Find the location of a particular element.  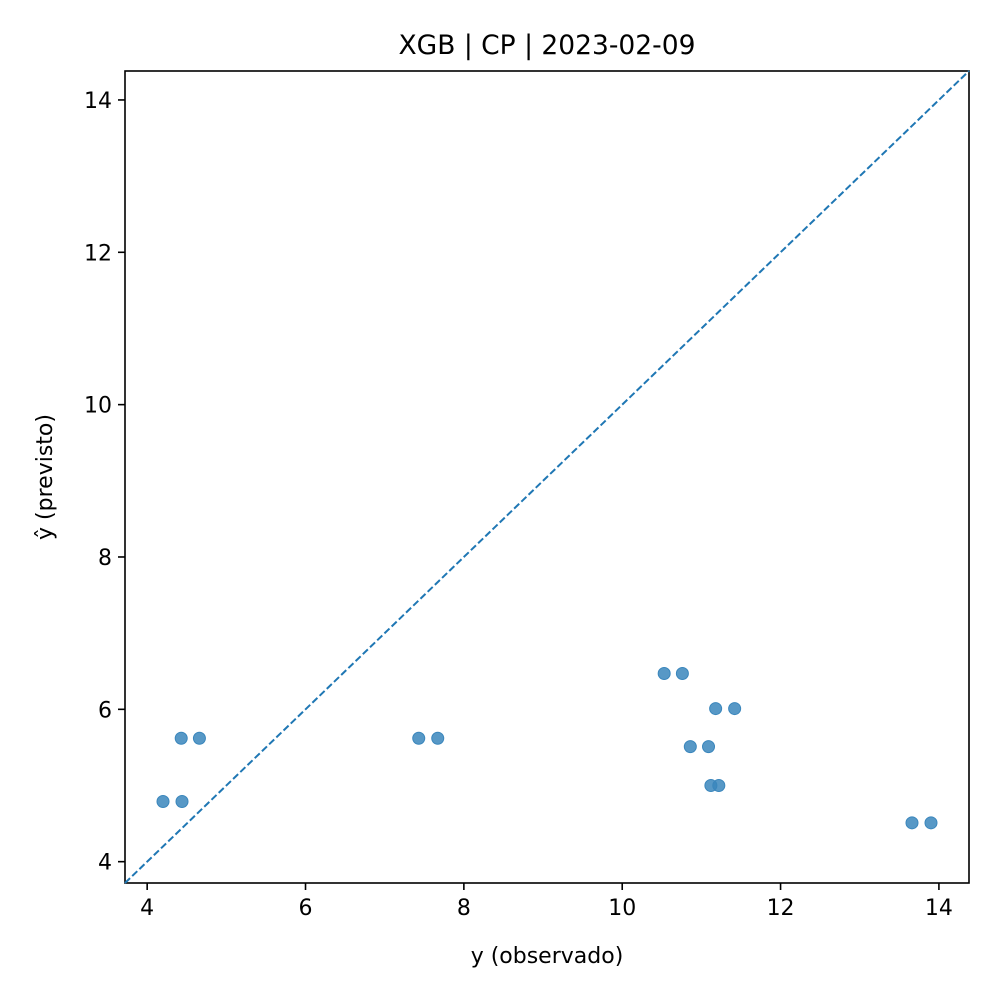

y-tick-label: 8 is located at coordinates (105, 558).